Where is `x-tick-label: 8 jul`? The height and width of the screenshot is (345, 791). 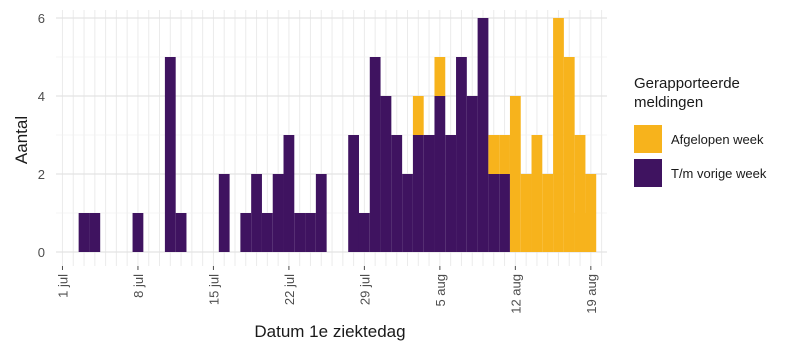 x-tick-label: 8 jul is located at coordinates (138, 286).